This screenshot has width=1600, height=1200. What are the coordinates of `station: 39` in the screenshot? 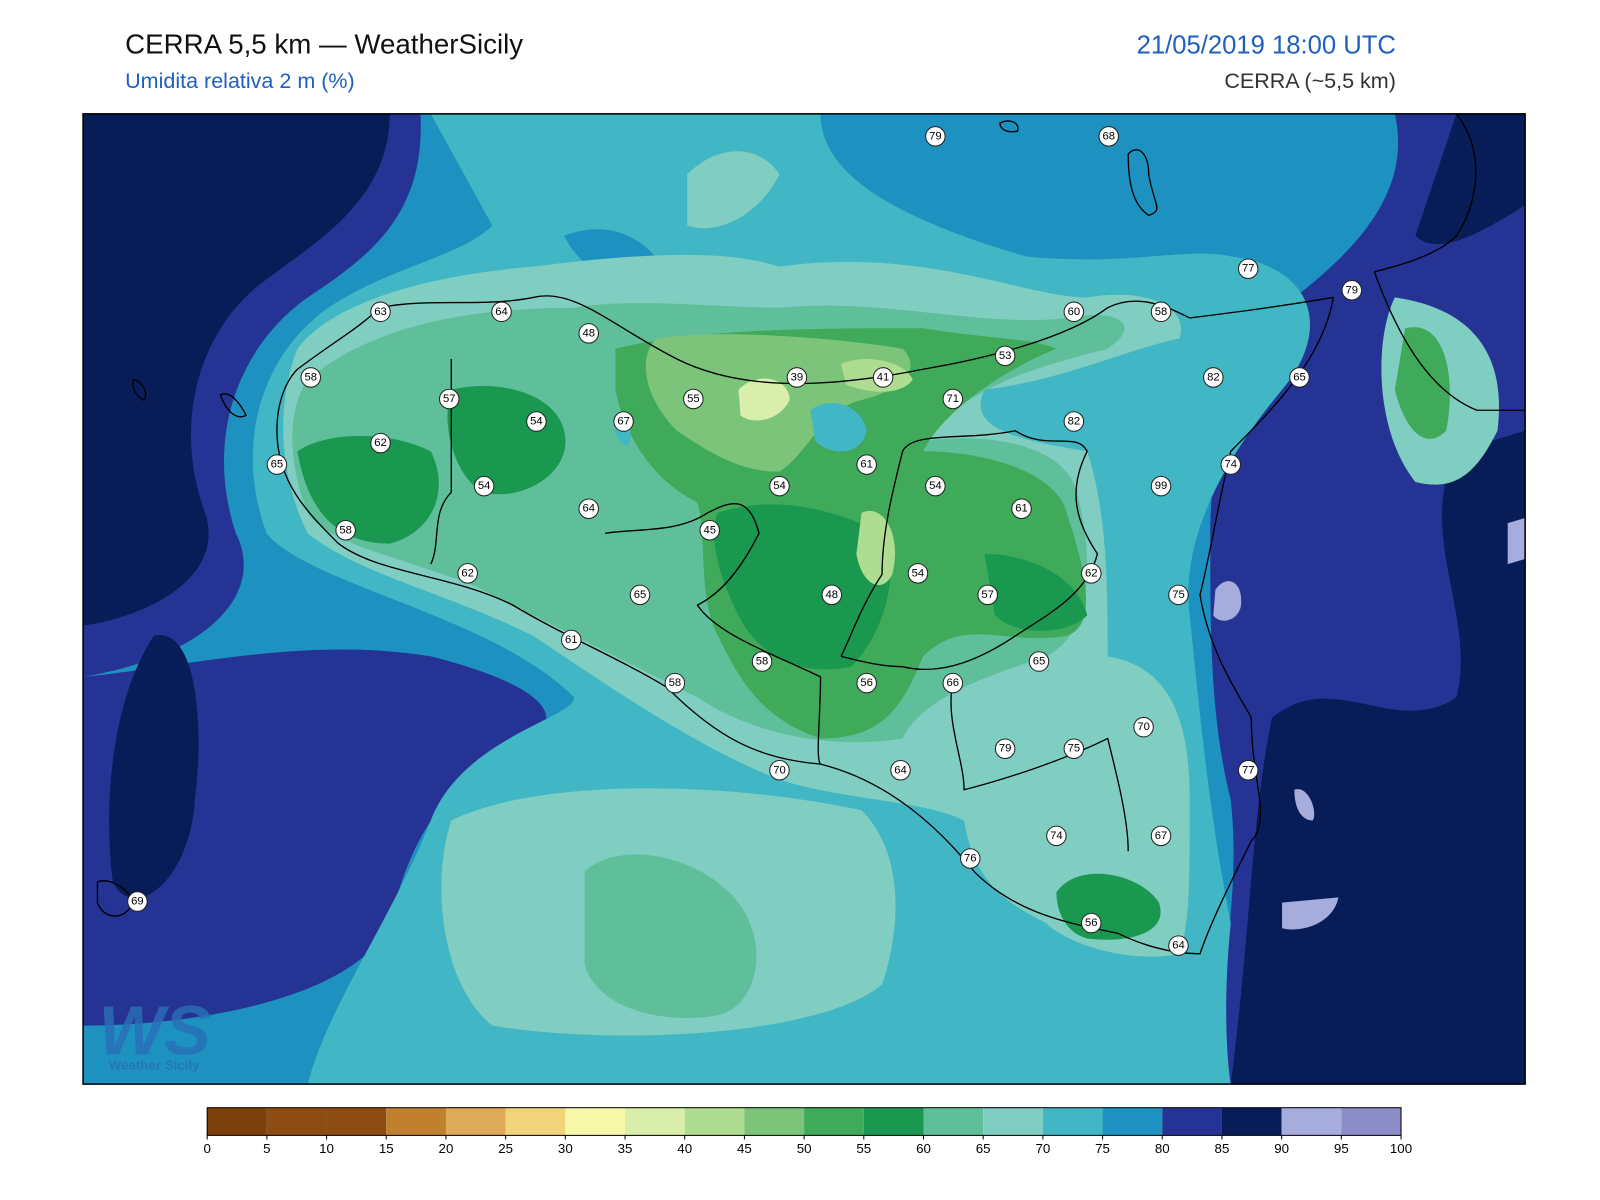 It's located at (797, 377).